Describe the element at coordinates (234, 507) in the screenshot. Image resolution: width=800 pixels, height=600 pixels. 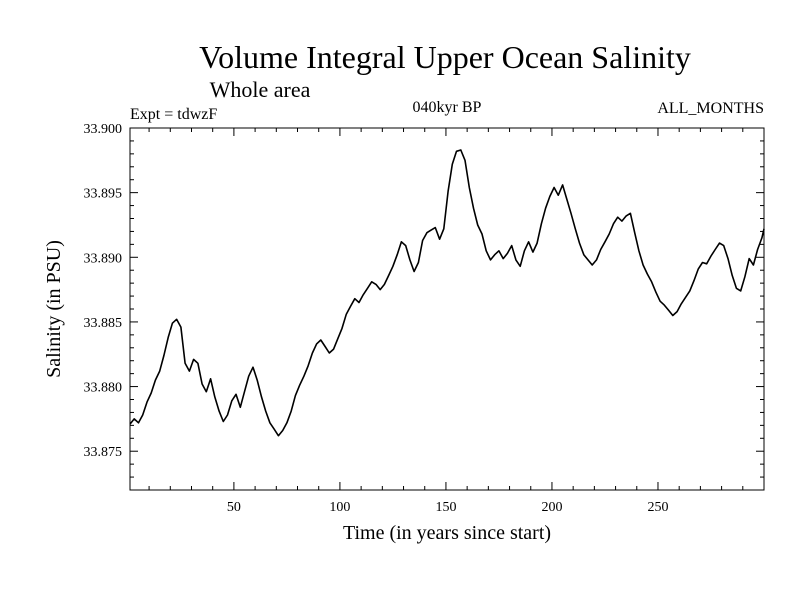
I see `x-tick-label: 50` at that location.